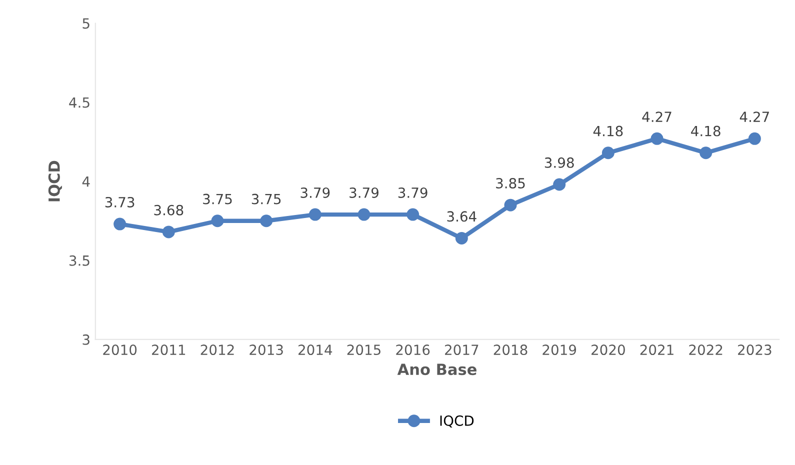 The width and height of the screenshot is (795, 465). Describe the element at coordinates (510, 183) in the screenshot. I see `data-label: 3.85` at that location.